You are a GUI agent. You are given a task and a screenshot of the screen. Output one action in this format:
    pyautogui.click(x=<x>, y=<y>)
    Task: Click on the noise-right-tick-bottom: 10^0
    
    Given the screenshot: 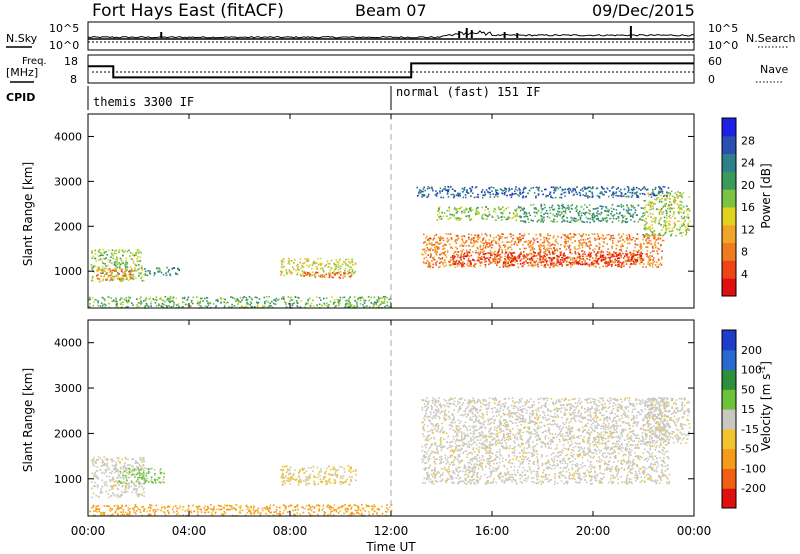 What is the action you would take?
    pyautogui.click(x=723, y=45)
    